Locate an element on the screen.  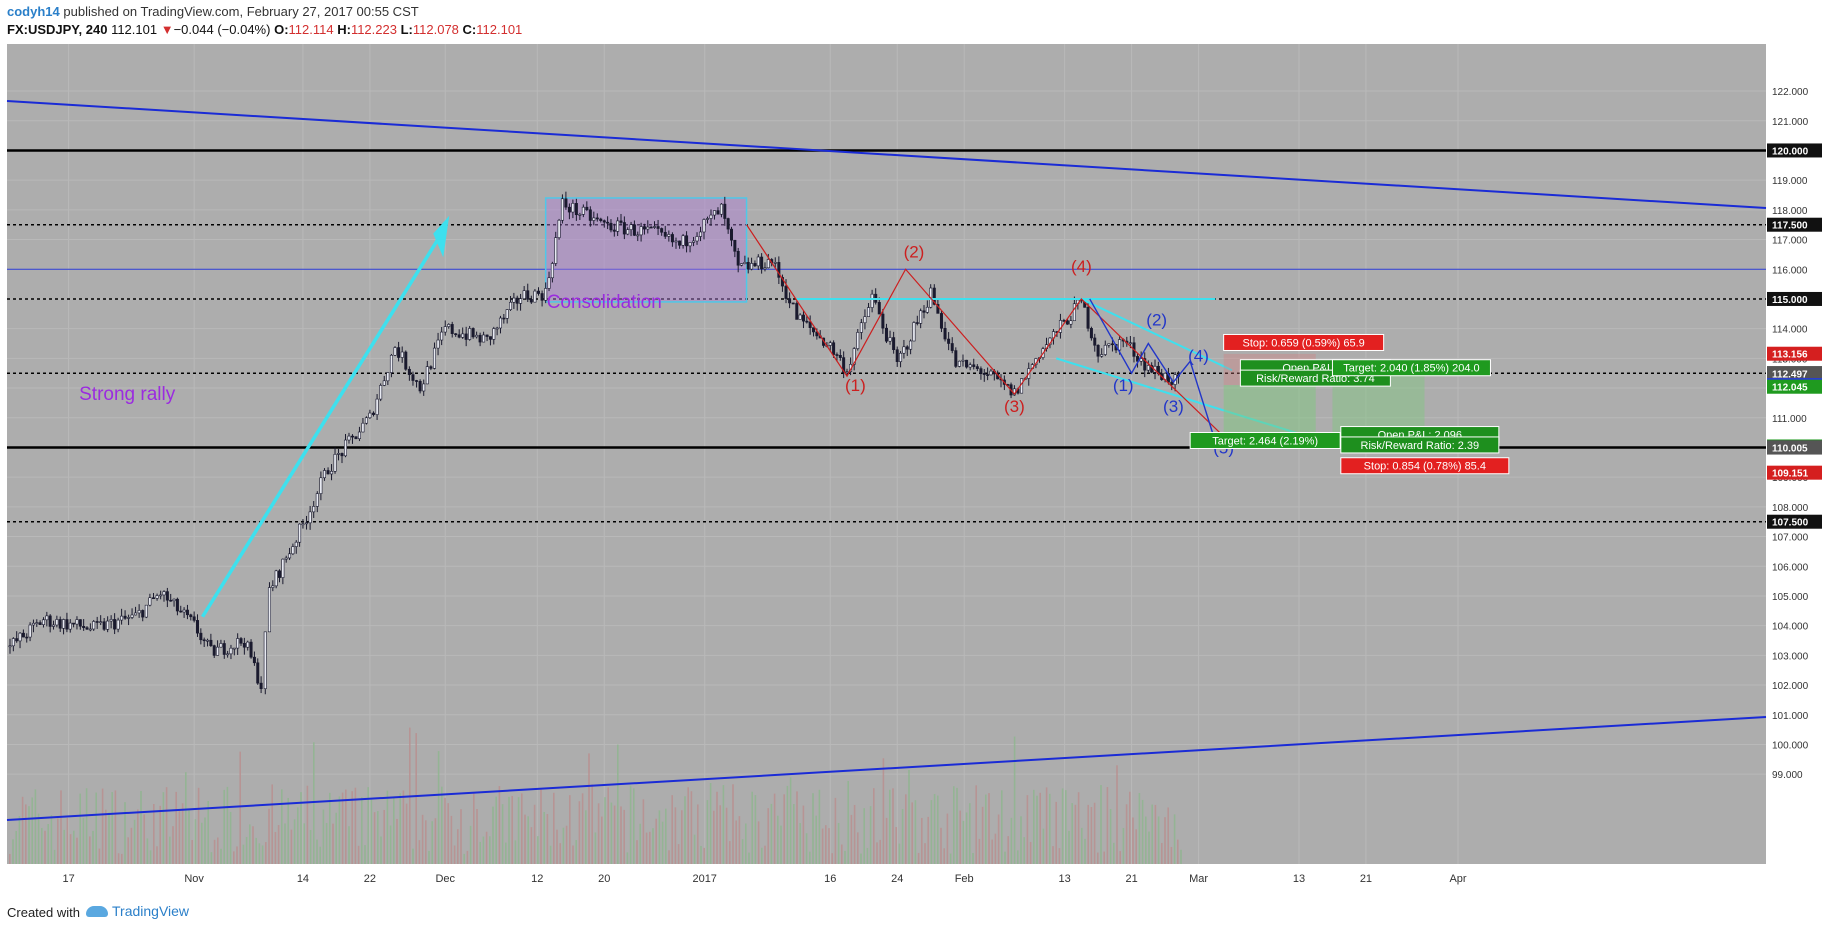
time-axis is located at coordinates (915, 878).